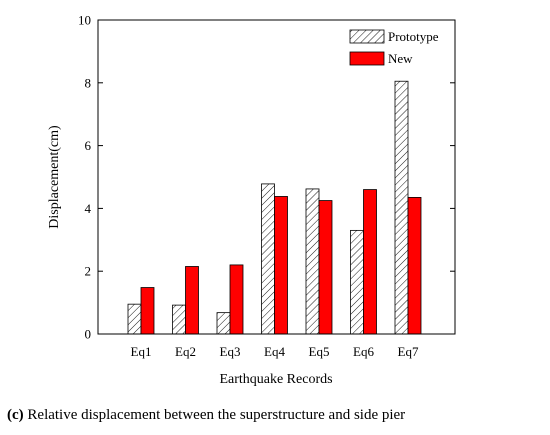 This screenshot has width=550, height=435. Describe the element at coordinates (319, 351) in the screenshot. I see `x-tick-label-eq5: Eq5` at that location.